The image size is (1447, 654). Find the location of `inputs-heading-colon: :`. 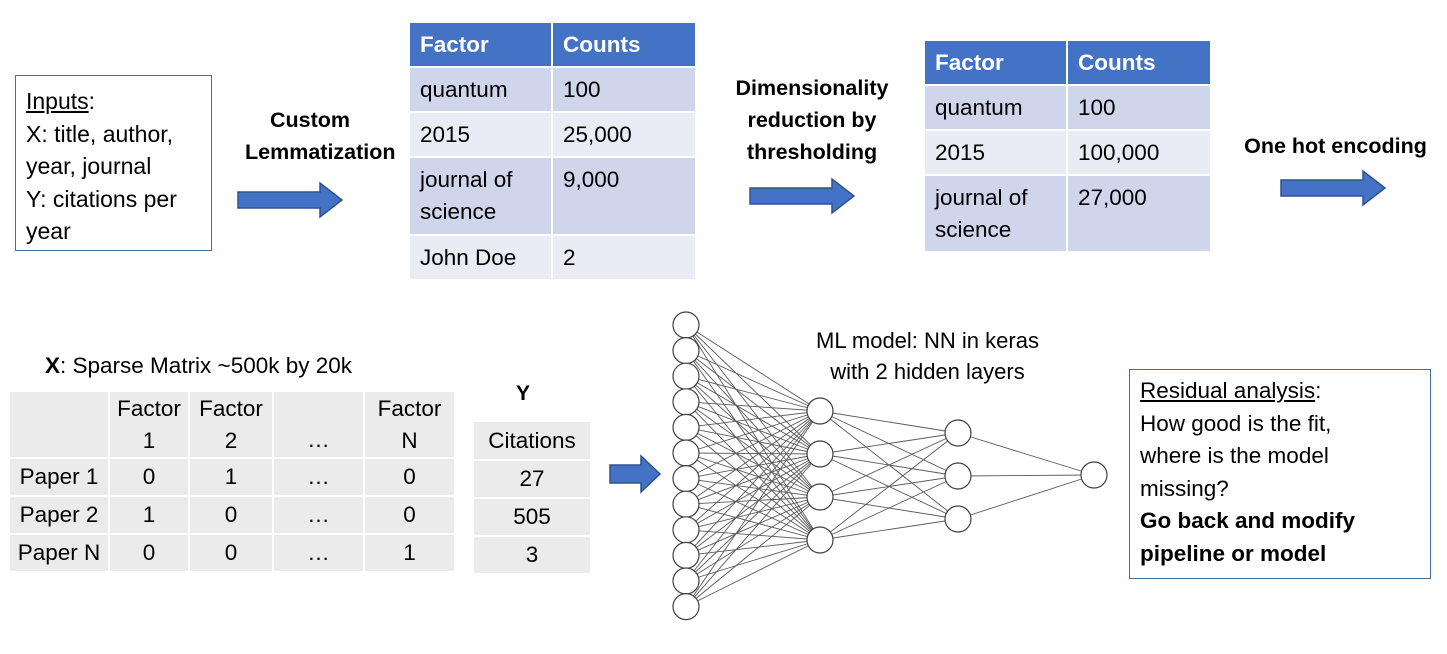

inputs-heading-colon: : is located at coordinates (92, 101).